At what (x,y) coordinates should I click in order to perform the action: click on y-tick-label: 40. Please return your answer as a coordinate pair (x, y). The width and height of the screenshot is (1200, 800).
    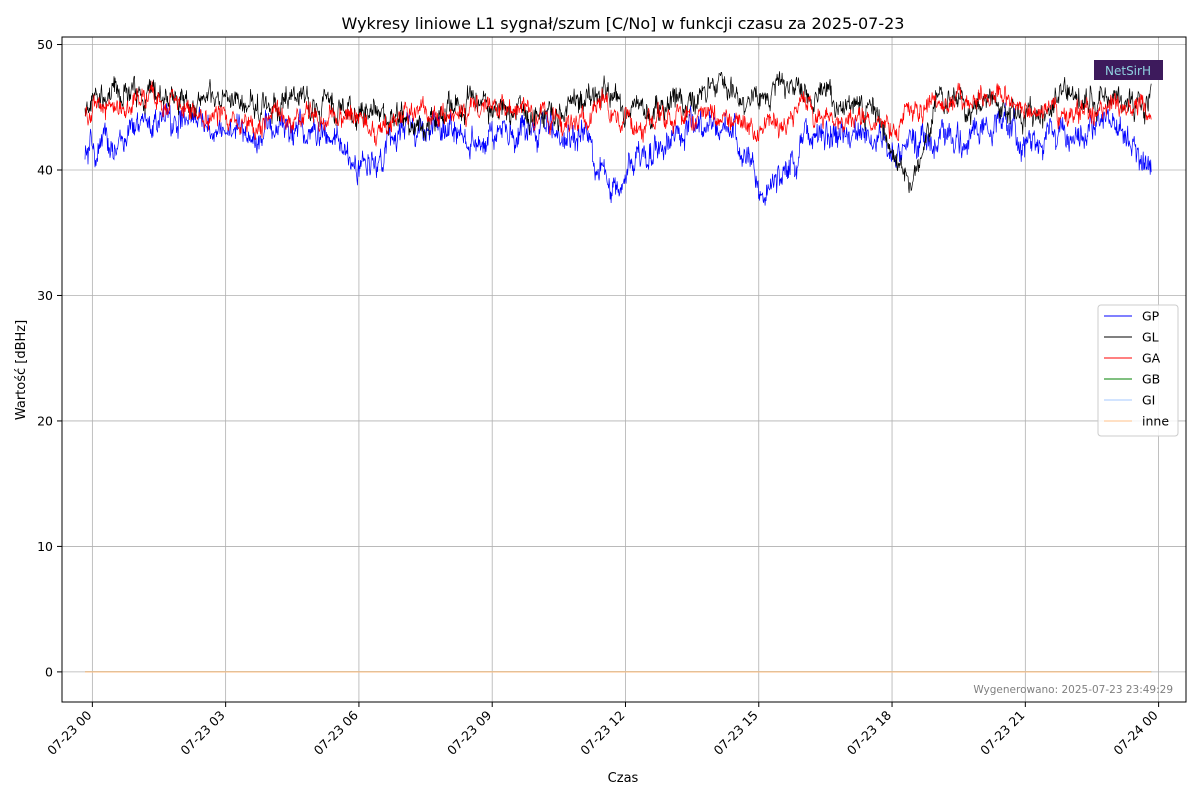
    Looking at the image, I should click on (45, 170).